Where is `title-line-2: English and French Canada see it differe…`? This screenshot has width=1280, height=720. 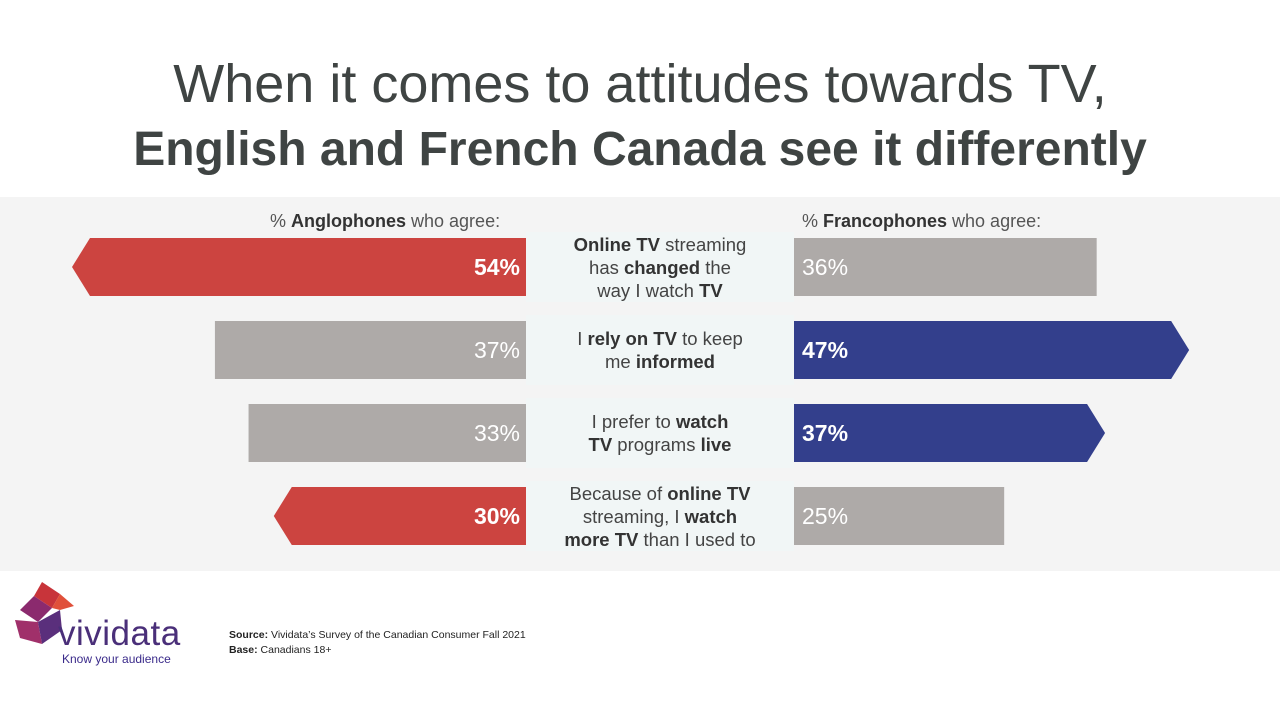 title-line-2: English and French Canada see it differe… is located at coordinates (640, 149).